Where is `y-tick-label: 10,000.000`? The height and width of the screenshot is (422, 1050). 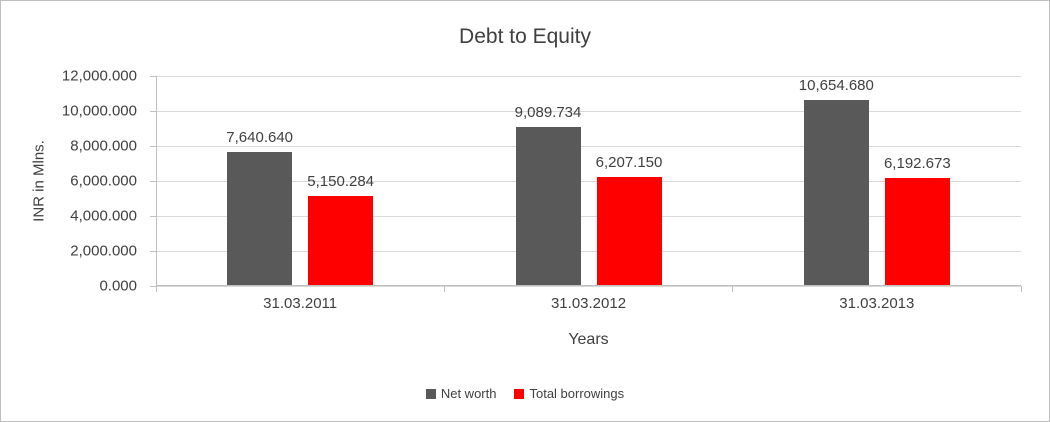 y-tick-label: 10,000.000 is located at coordinates (99, 111).